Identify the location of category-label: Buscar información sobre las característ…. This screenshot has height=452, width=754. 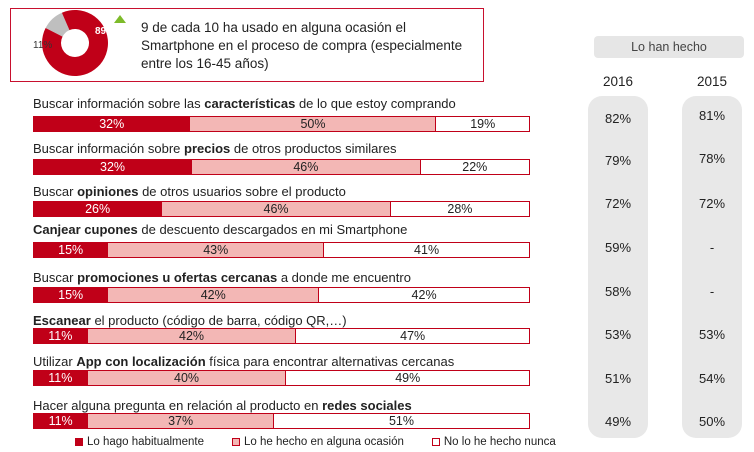
(244, 103).